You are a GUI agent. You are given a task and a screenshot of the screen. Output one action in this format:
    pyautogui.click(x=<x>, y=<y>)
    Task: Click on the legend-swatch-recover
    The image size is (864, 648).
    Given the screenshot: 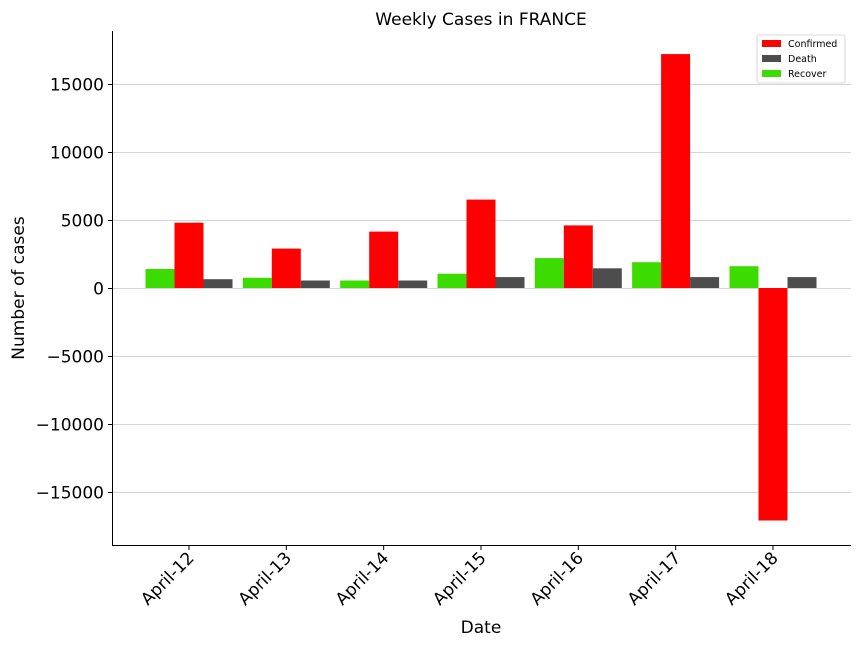 What is the action you would take?
    pyautogui.click(x=771, y=73)
    